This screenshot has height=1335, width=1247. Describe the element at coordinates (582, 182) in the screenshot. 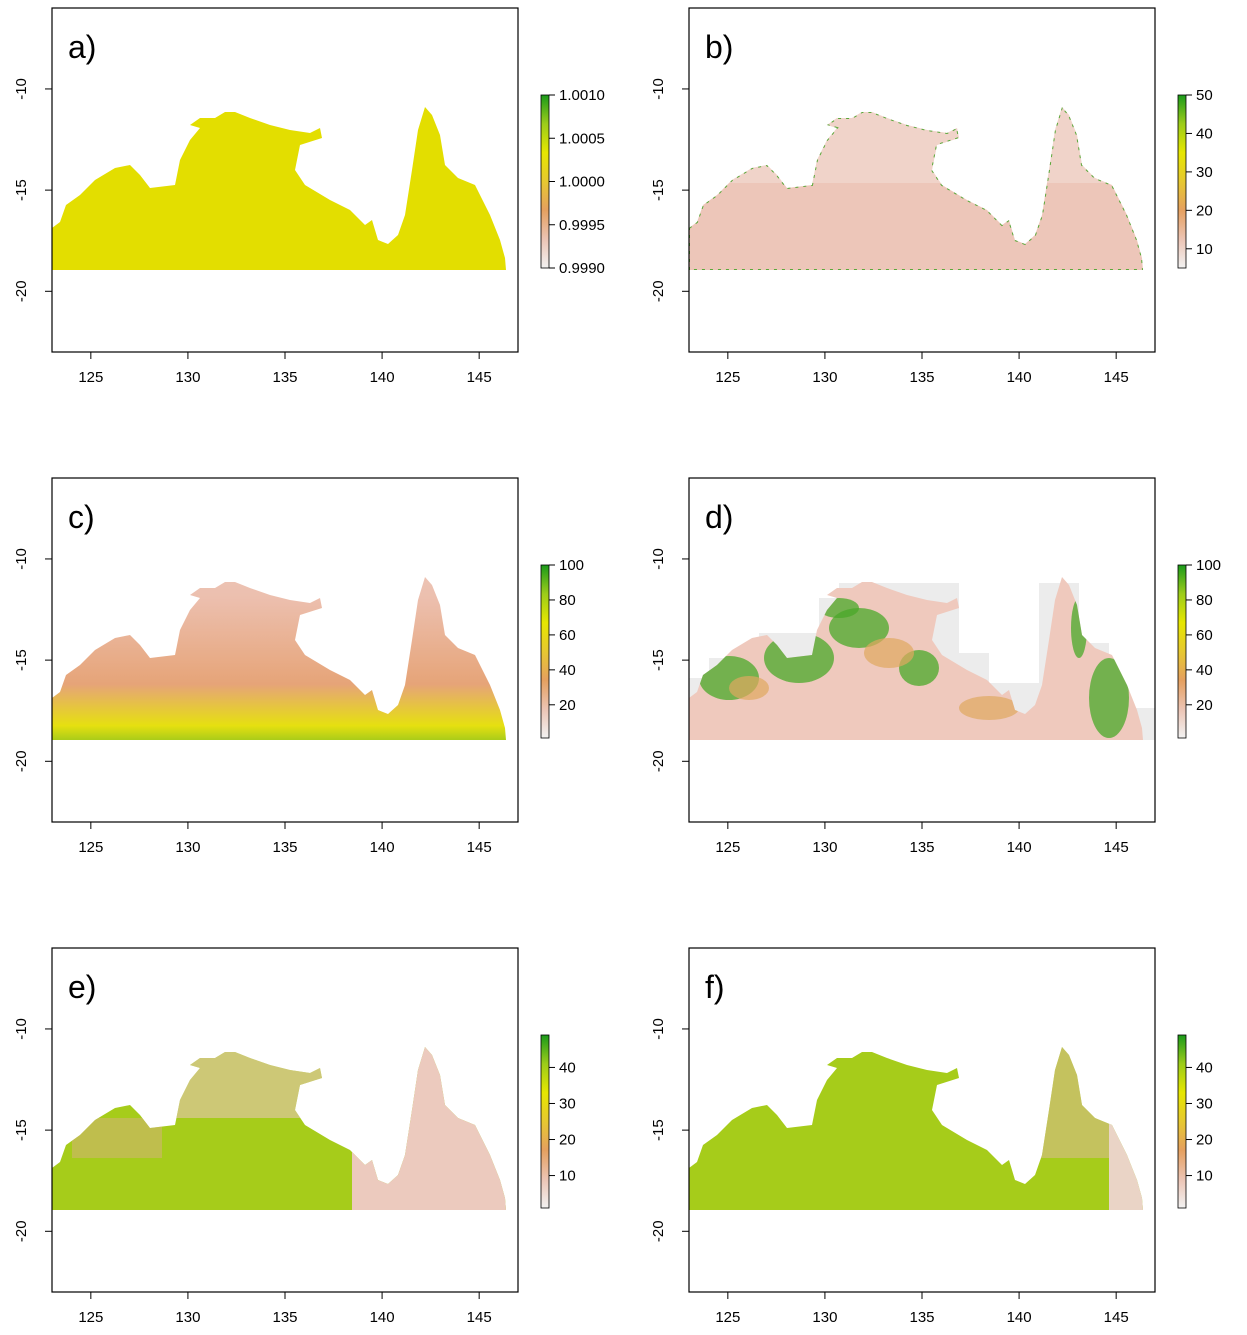

I see `colorbar-tick-label: 1.0000` at that location.